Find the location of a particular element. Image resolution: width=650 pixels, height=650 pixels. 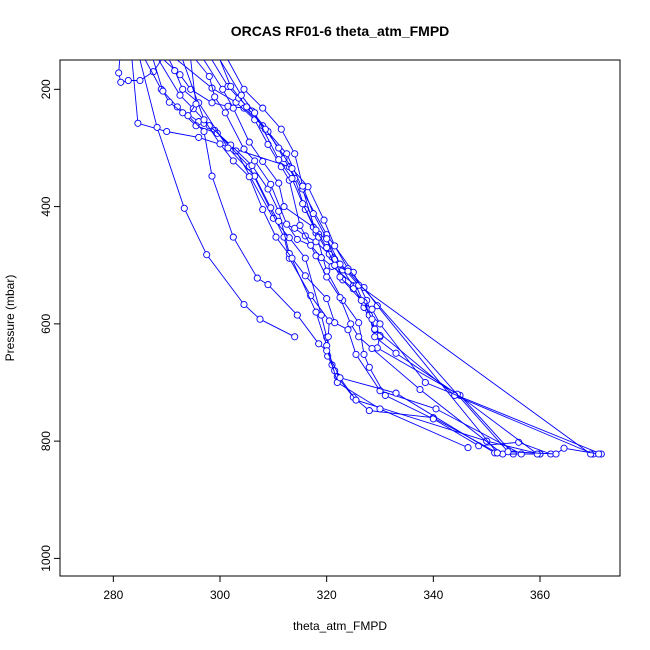

x-tick-label: 320 is located at coordinates (327, 595).